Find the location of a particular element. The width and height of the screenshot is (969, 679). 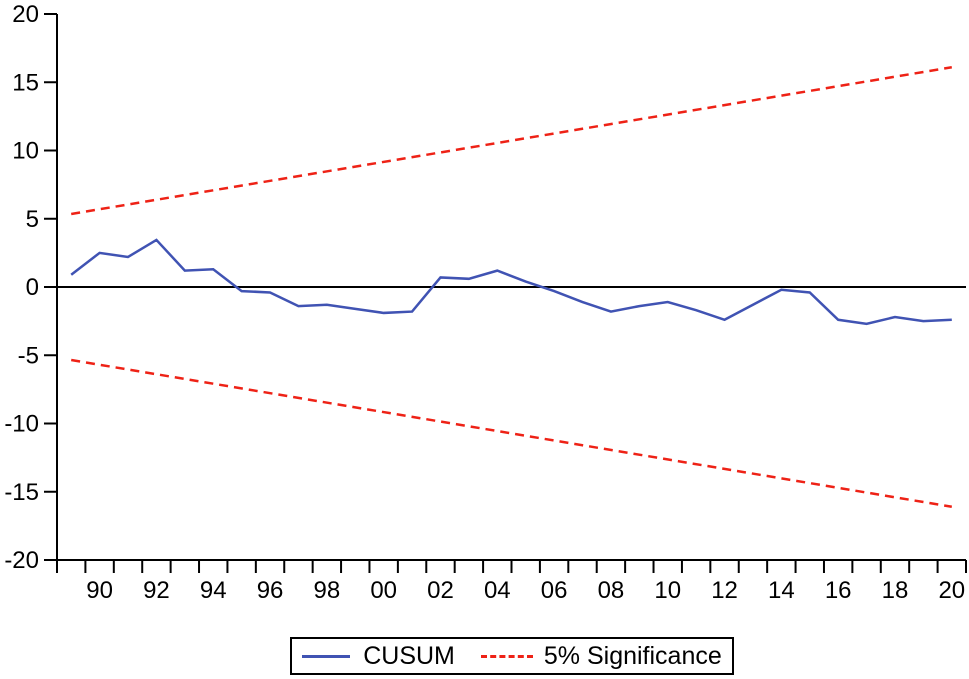

x-axis-tick-label: 04 is located at coordinates (497, 590).